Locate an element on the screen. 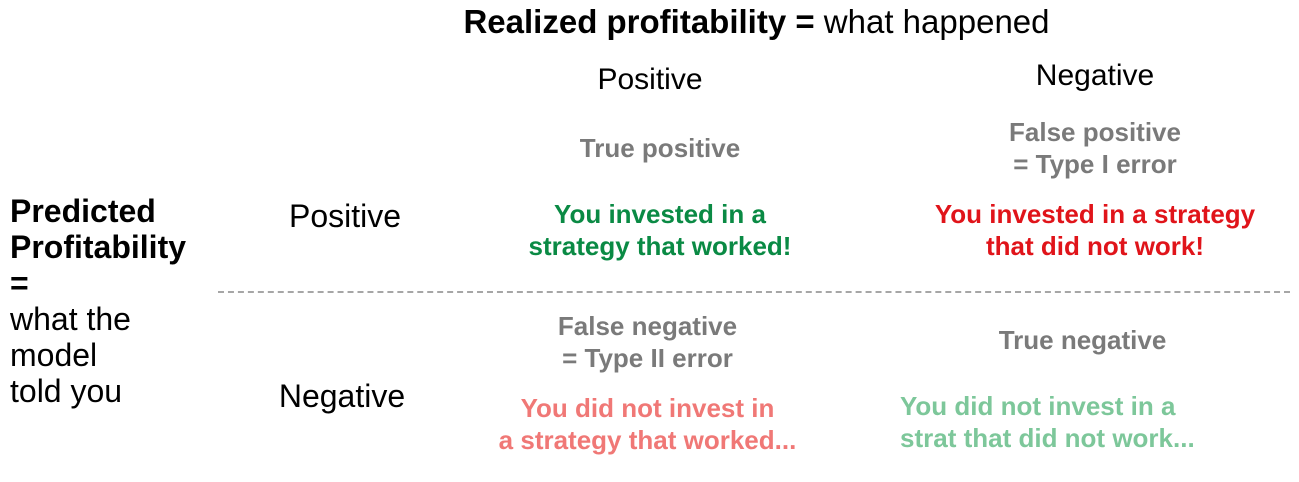 Image resolution: width=1299 pixels, height=482 pixels. true-negative-message-1: You did not invest in a is located at coordinates (1038, 406).